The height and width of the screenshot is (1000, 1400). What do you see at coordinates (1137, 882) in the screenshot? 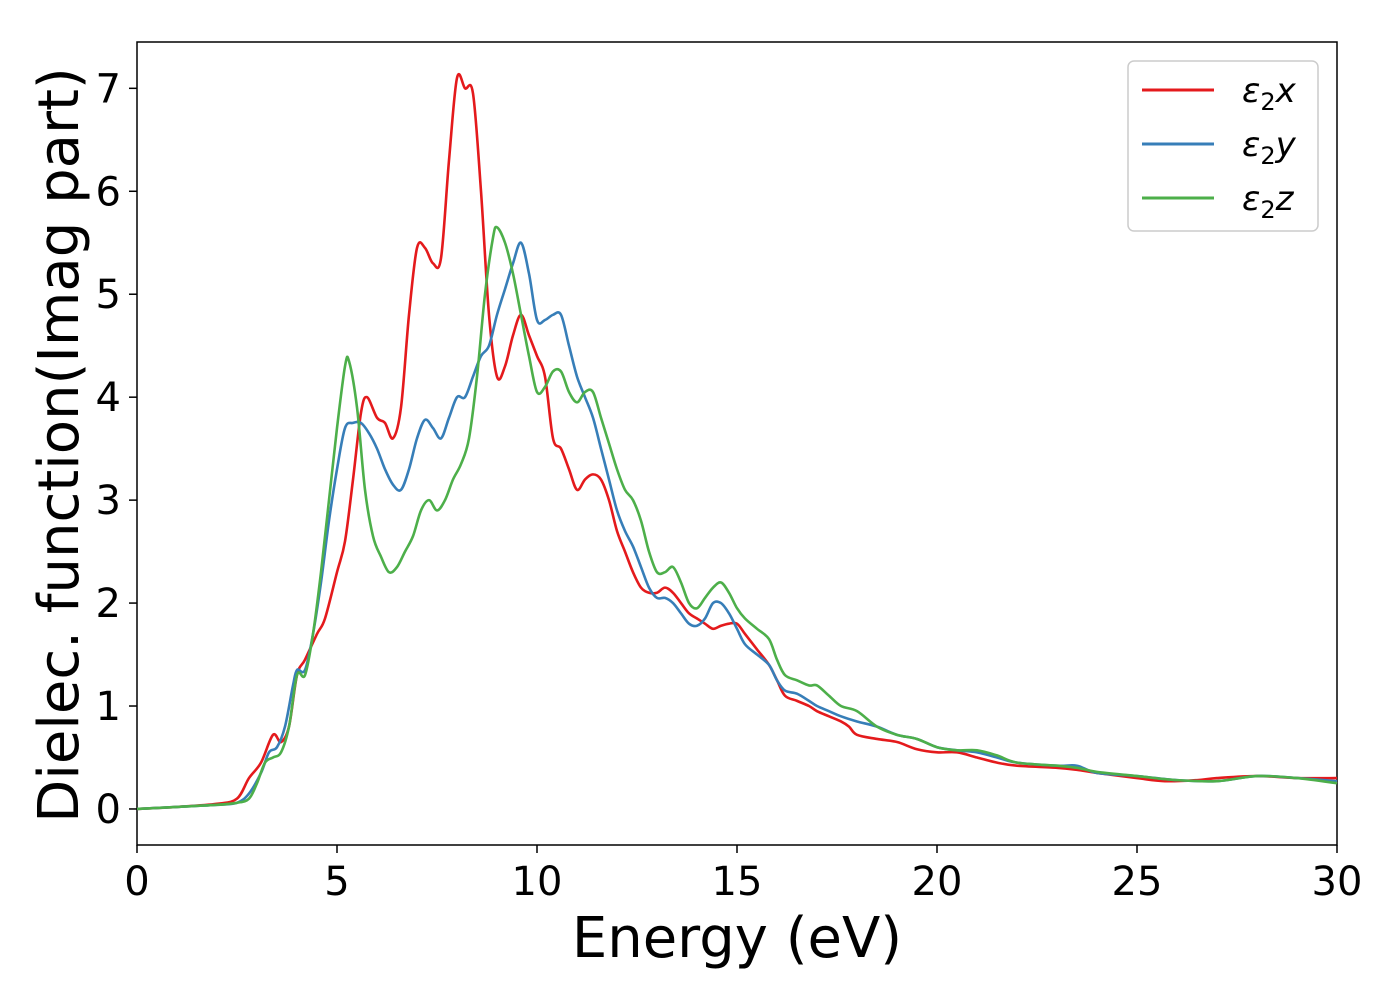
I see `x-tick-label: 25` at bounding box center [1137, 882].